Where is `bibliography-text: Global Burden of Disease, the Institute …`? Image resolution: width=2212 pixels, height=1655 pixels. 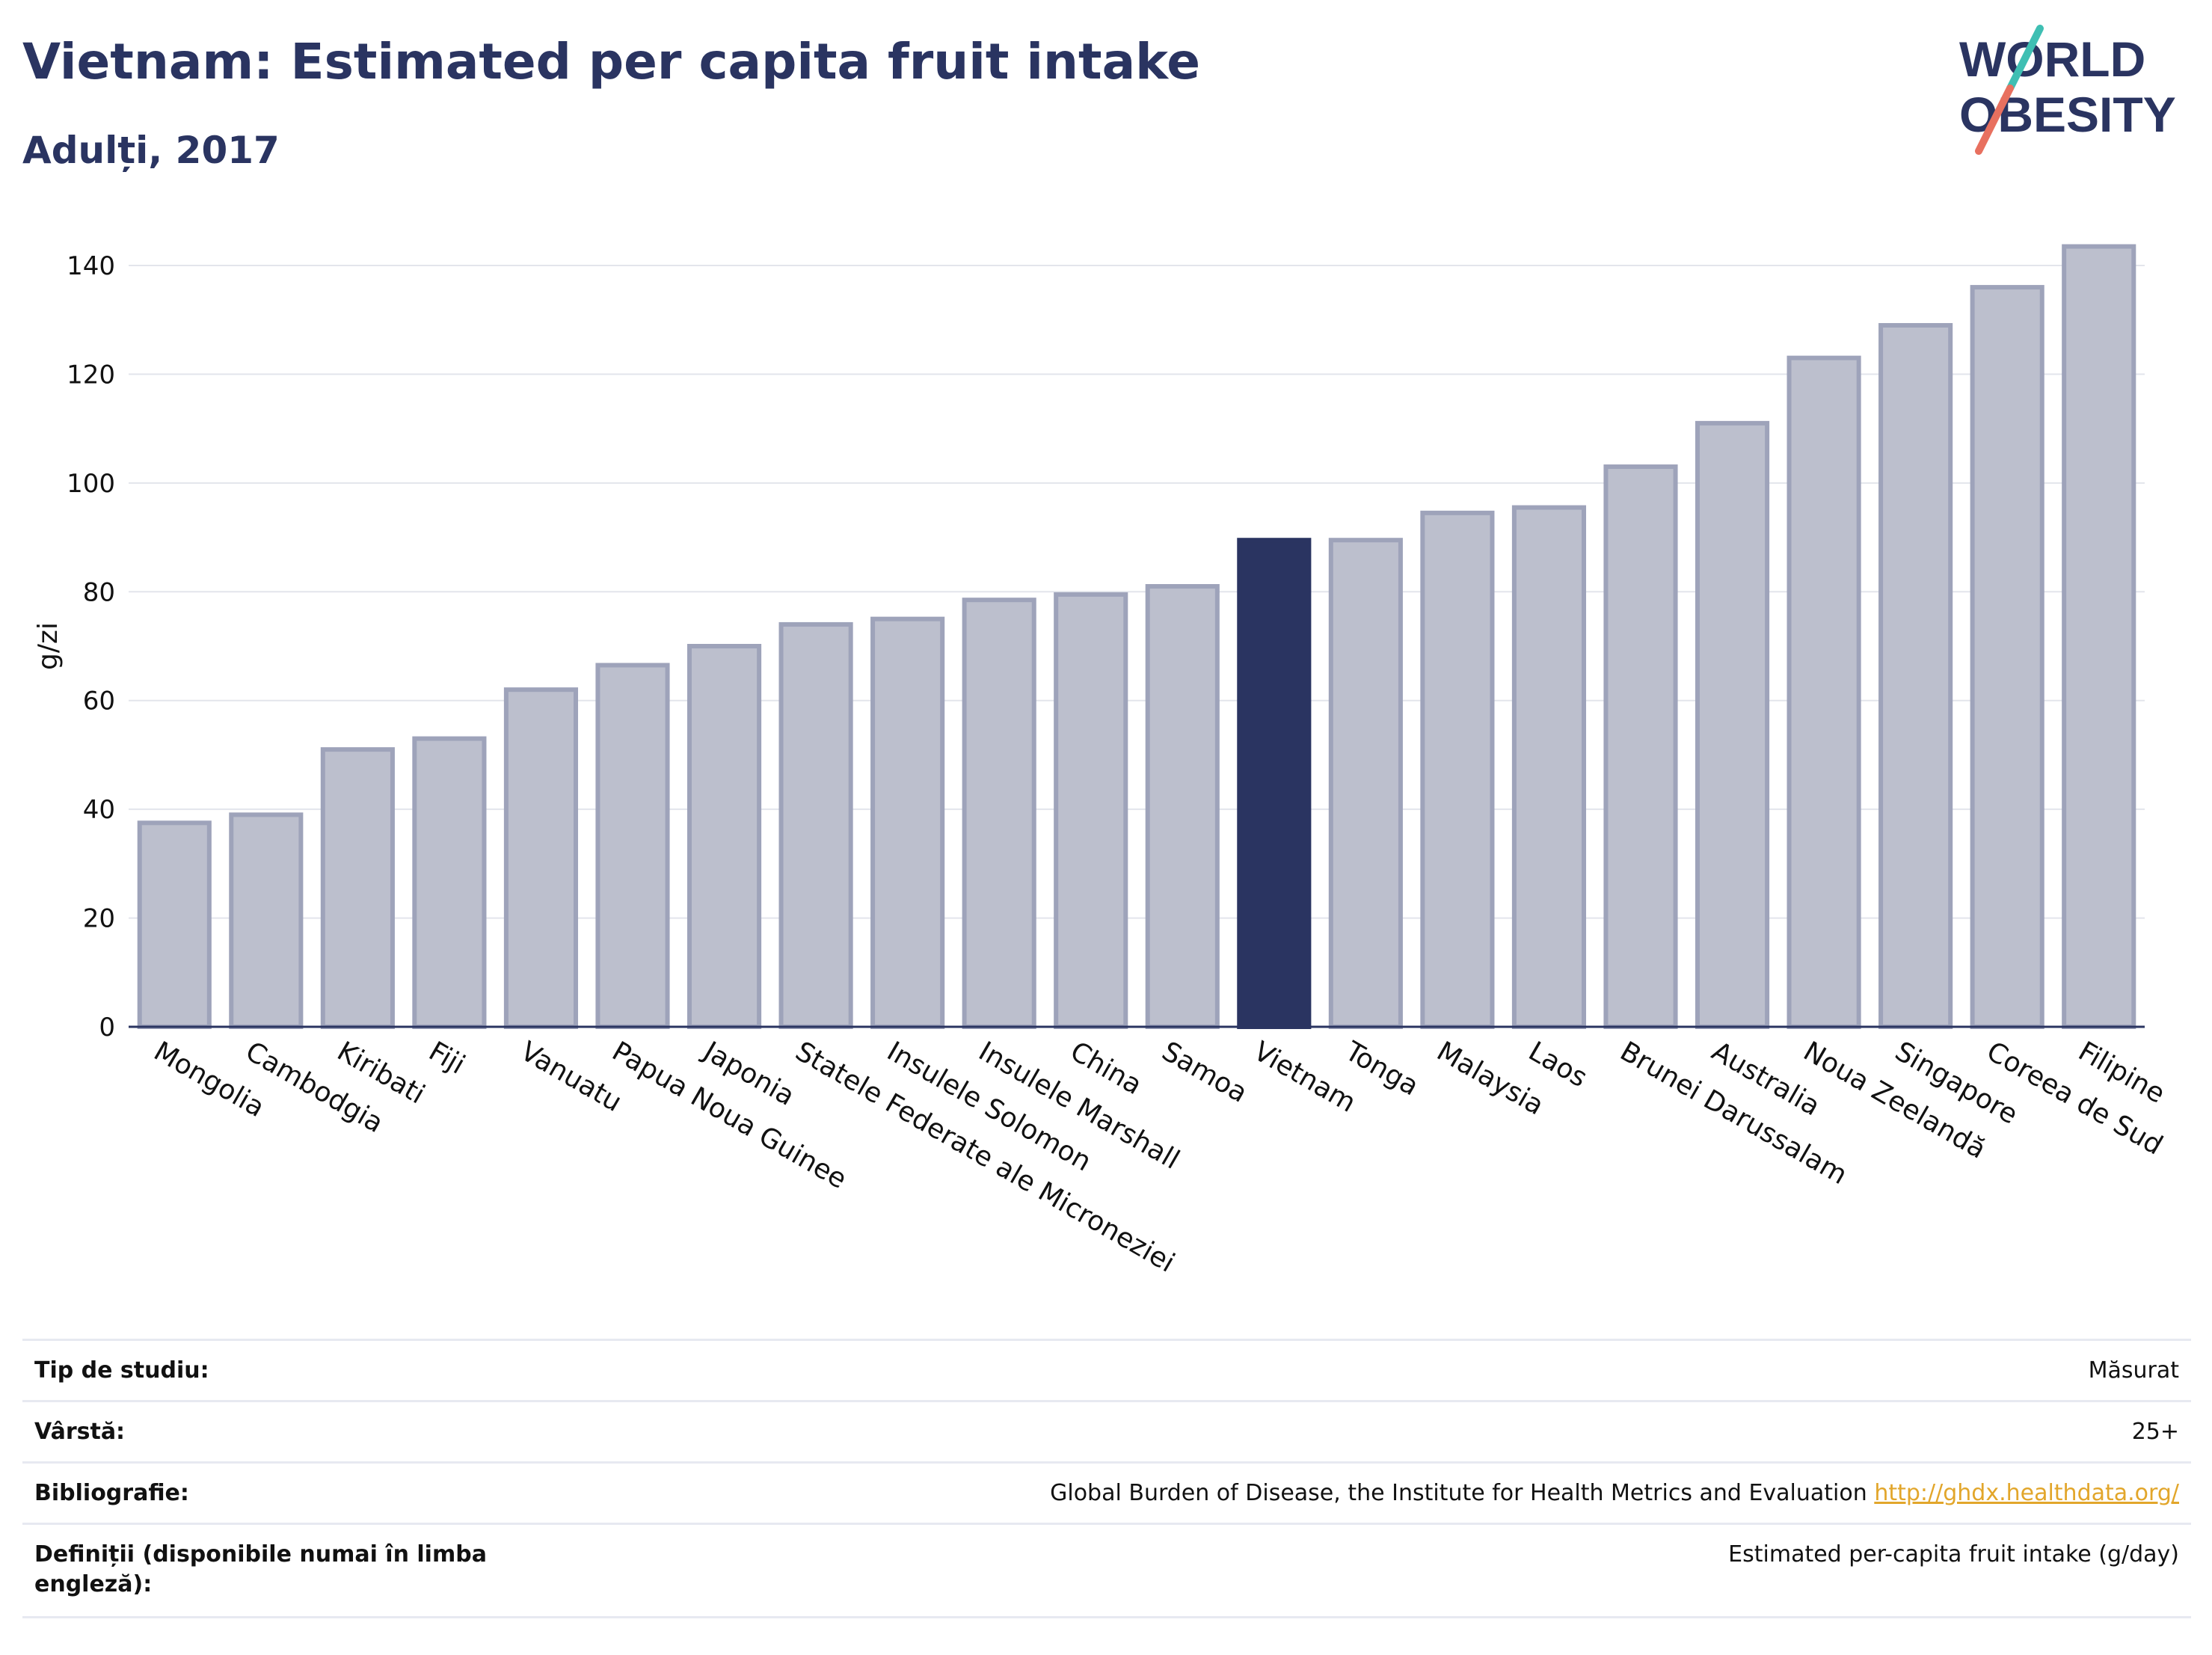
bibliography-text: Global Burden of Disease, the Institute … is located at coordinates (1458, 1493).